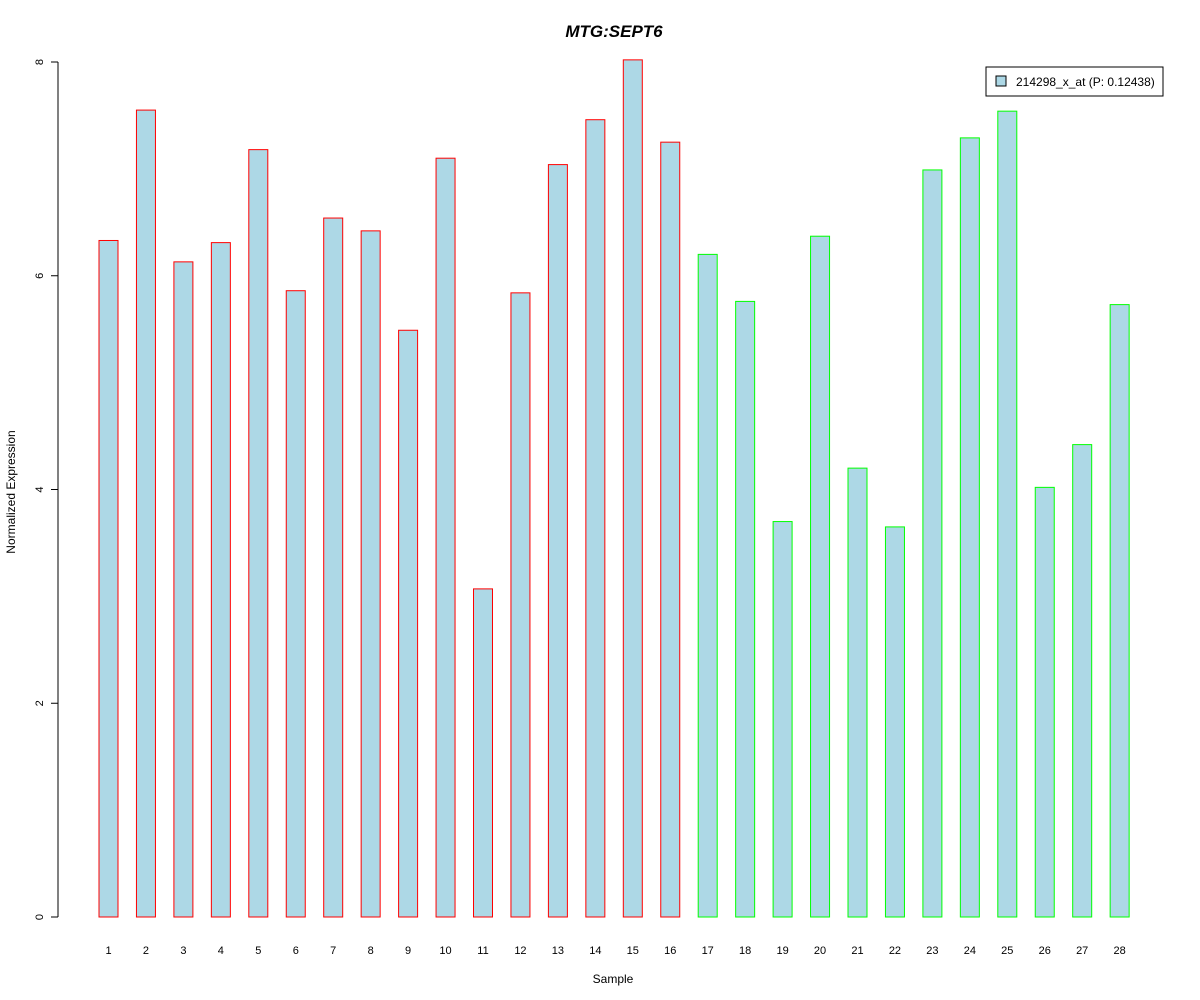  What do you see at coordinates (820, 951) in the screenshot?
I see `x-tick-label: 20` at bounding box center [820, 951].